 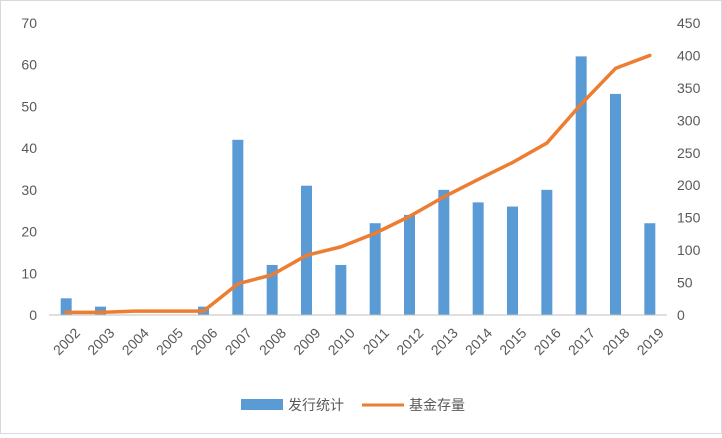 I want to click on x-tick-label: 2009, so click(x=306, y=341).